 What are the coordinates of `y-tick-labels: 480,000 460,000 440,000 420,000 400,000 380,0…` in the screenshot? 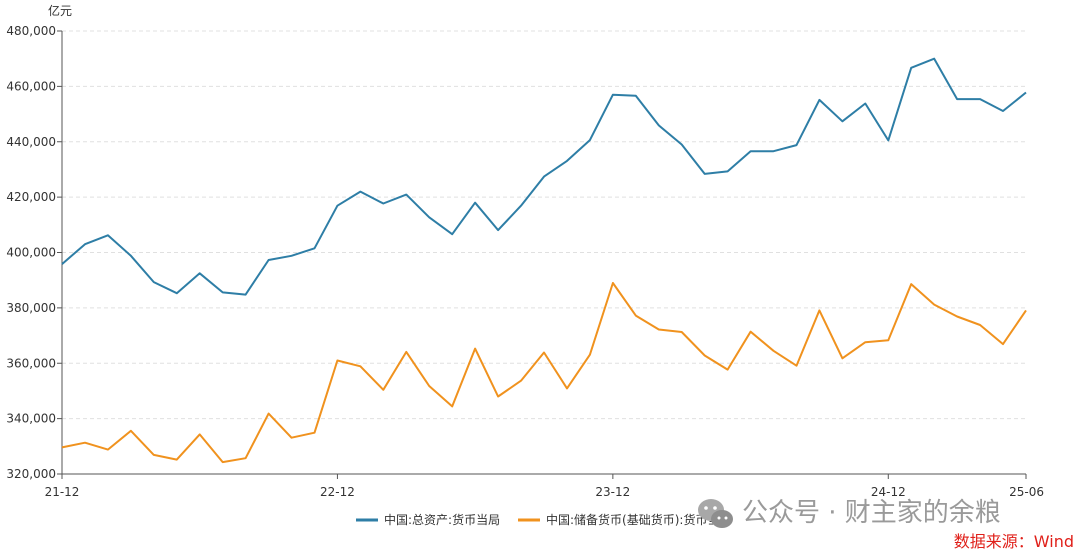 It's located at (34, 252).